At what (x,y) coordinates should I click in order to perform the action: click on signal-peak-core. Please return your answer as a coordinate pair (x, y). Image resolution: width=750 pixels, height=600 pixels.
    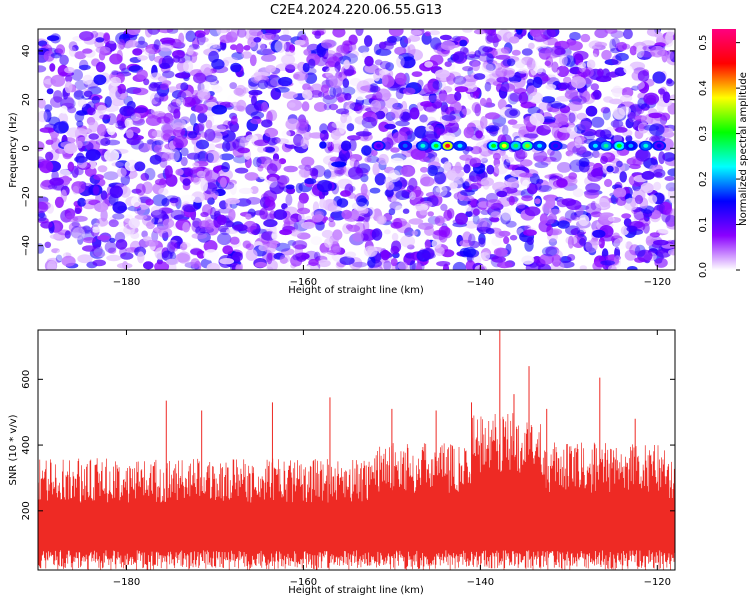
    Looking at the image, I should click on (436, 145).